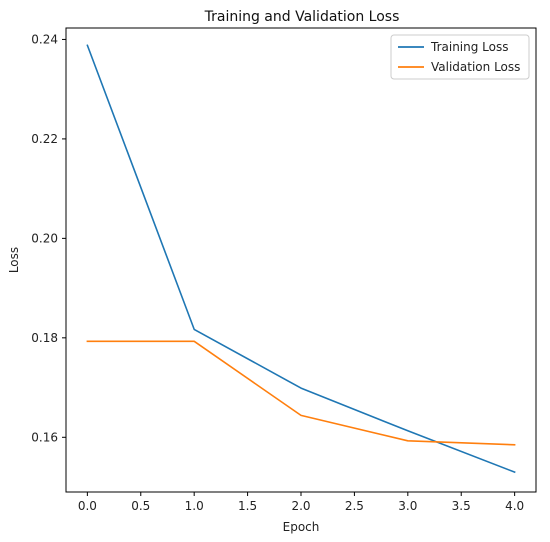  Describe the element at coordinates (247, 506) in the screenshot. I see `x-tick-label: 1.5` at that location.